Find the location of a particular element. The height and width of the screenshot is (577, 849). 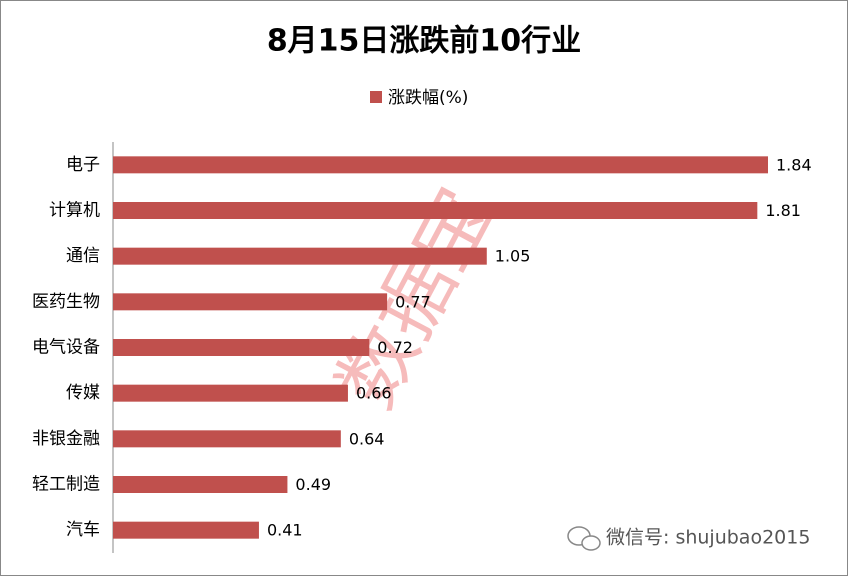

category-label: 计算机 is located at coordinates (74, 211).